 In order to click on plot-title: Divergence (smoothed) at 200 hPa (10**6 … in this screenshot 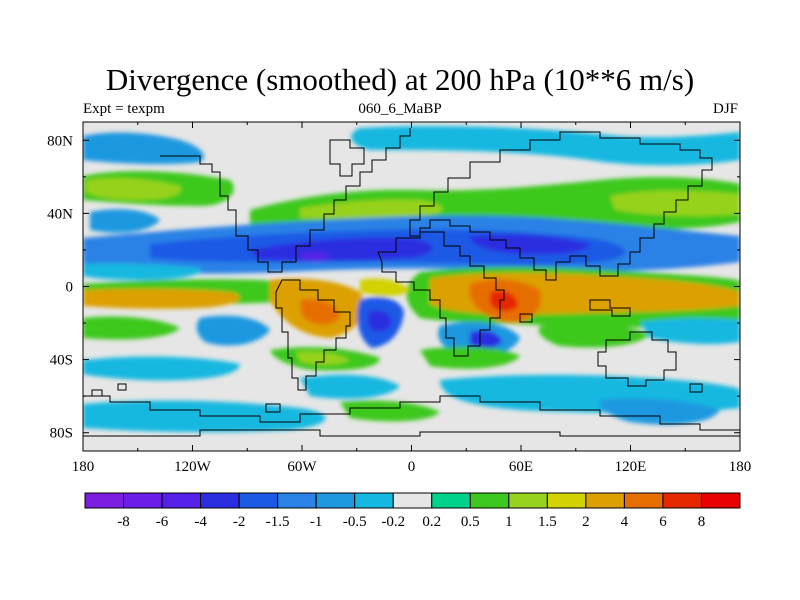, I will do `click(400, 79)`.